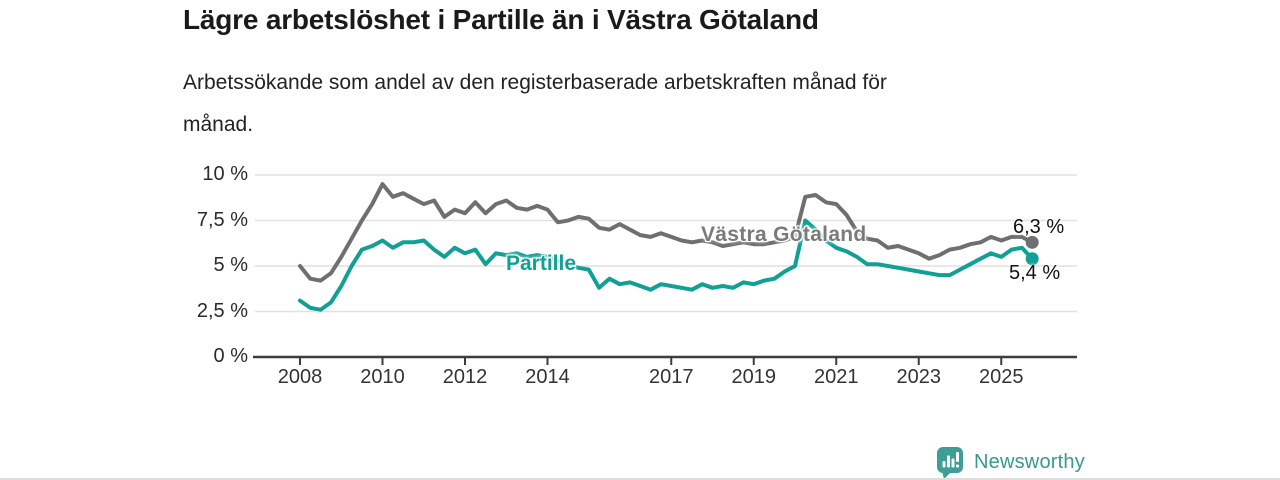  I want to click on end-value-partille: 5,4 %, so click(1035, 273).